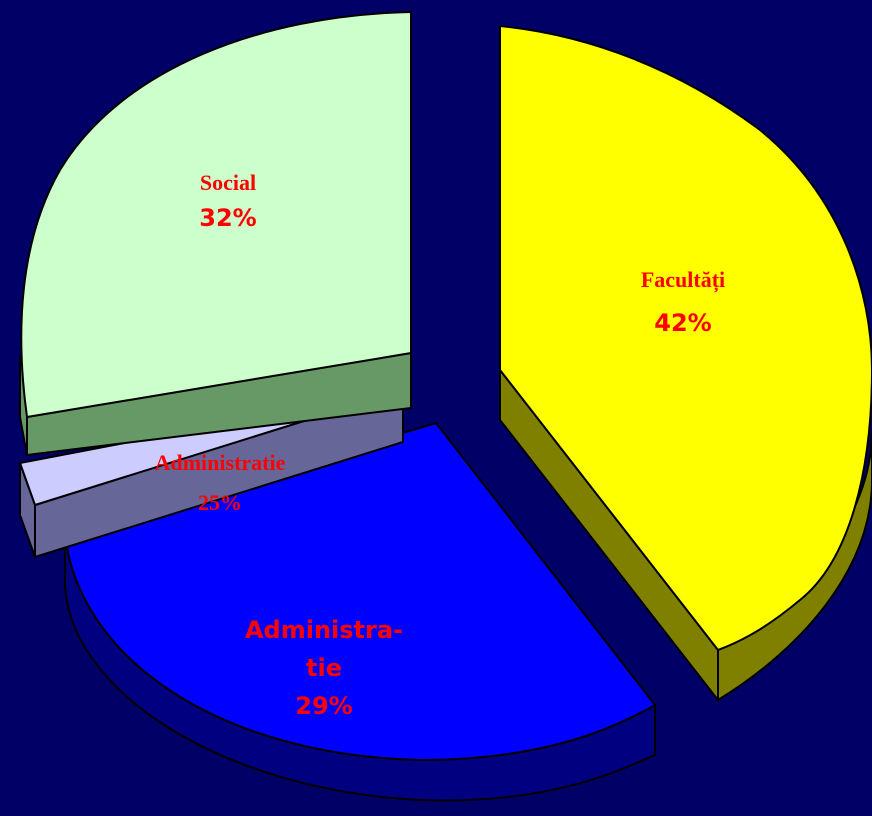 Image resolution: width=872 pixels, height=816 pixels. Describe the element at coordinates (220, 502) in the screenshot. I see `label-administratie-small-value: 25%` at that location.